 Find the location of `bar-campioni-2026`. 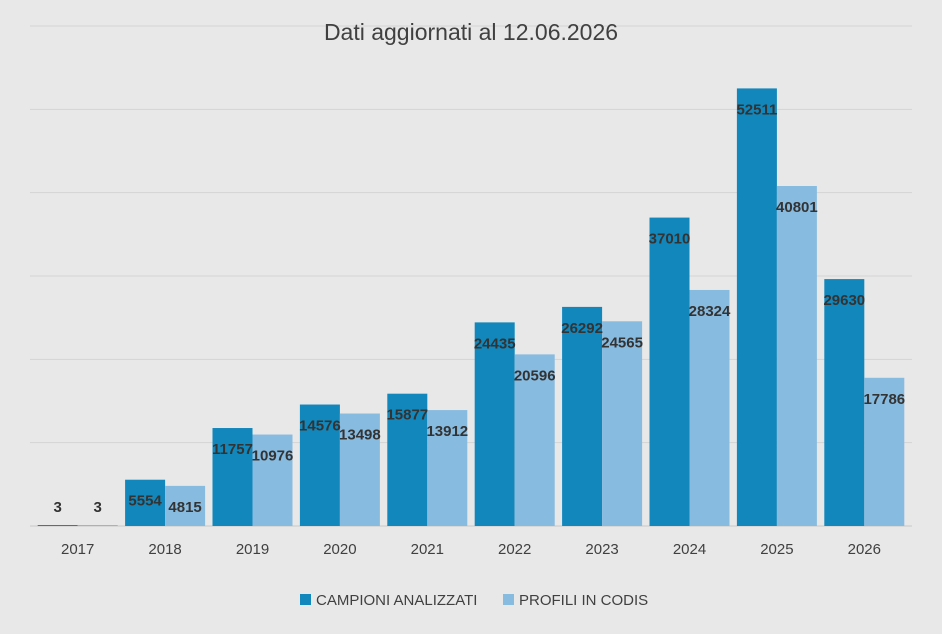

bar-campioni-2026 is located at coordinates (844, 402).